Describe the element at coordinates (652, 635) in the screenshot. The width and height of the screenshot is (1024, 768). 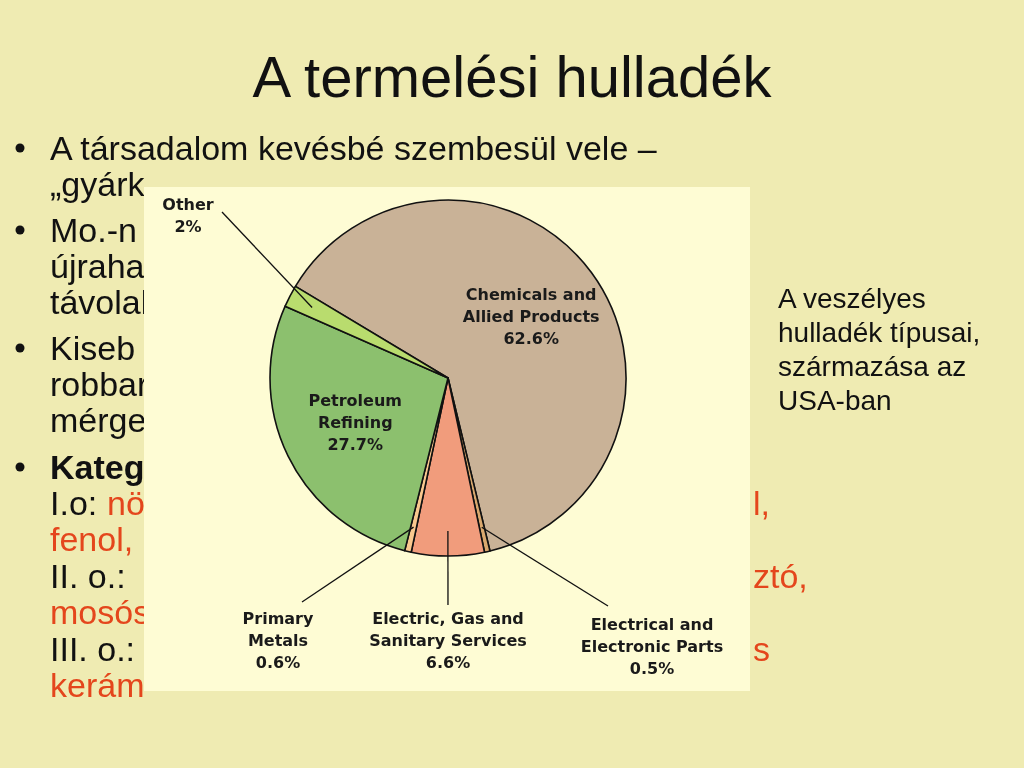
I see `slice-label: Electrical and Electronic Parts` at that location.